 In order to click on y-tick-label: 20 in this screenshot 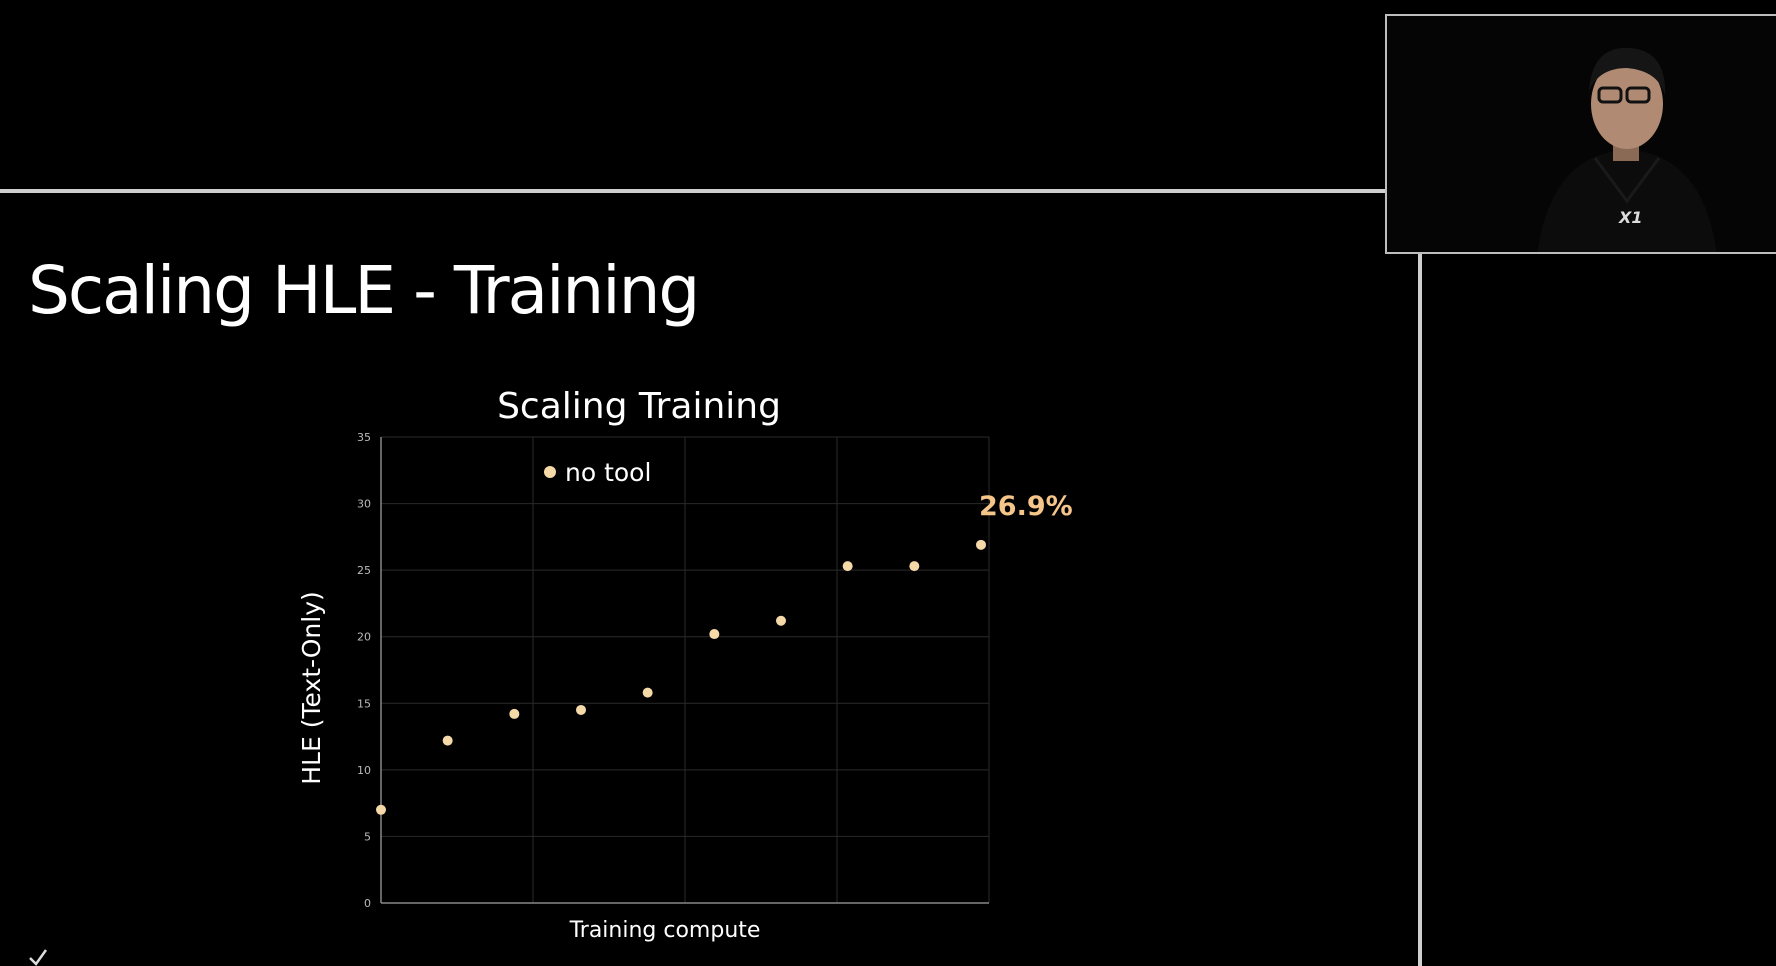, I will do `click(364, 637)`.